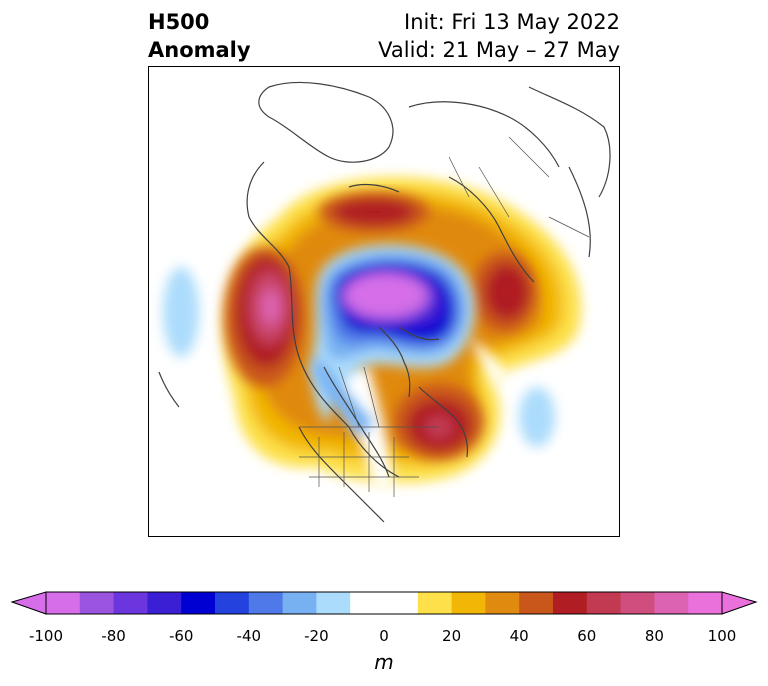 The height and width of the screenshot is (686, 768). I want to click on polar-low-anomaly, so click(394, 335).